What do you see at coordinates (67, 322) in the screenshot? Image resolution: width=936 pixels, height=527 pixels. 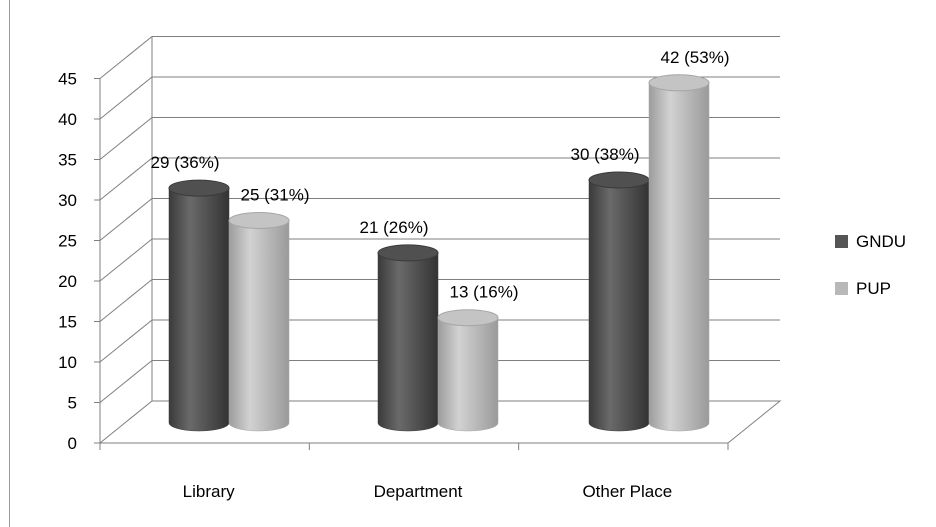 I see `y-tick-label: 15` at bounding box center [67, 322].